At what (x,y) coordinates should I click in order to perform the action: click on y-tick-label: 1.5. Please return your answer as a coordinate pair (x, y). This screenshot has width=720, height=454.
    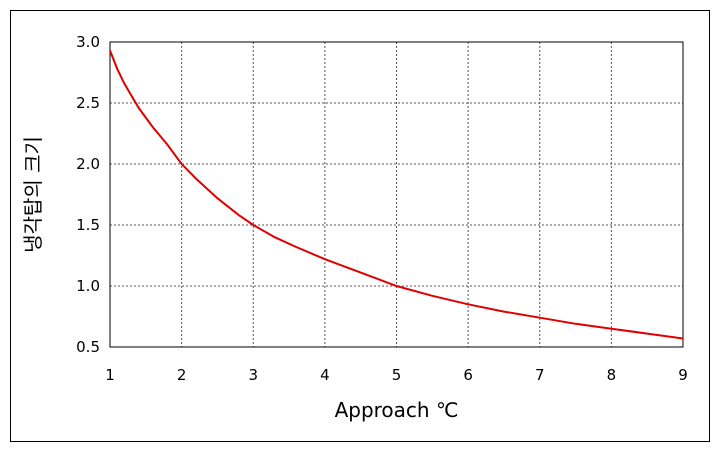
    Looking at the image, I should click on (88, 225).